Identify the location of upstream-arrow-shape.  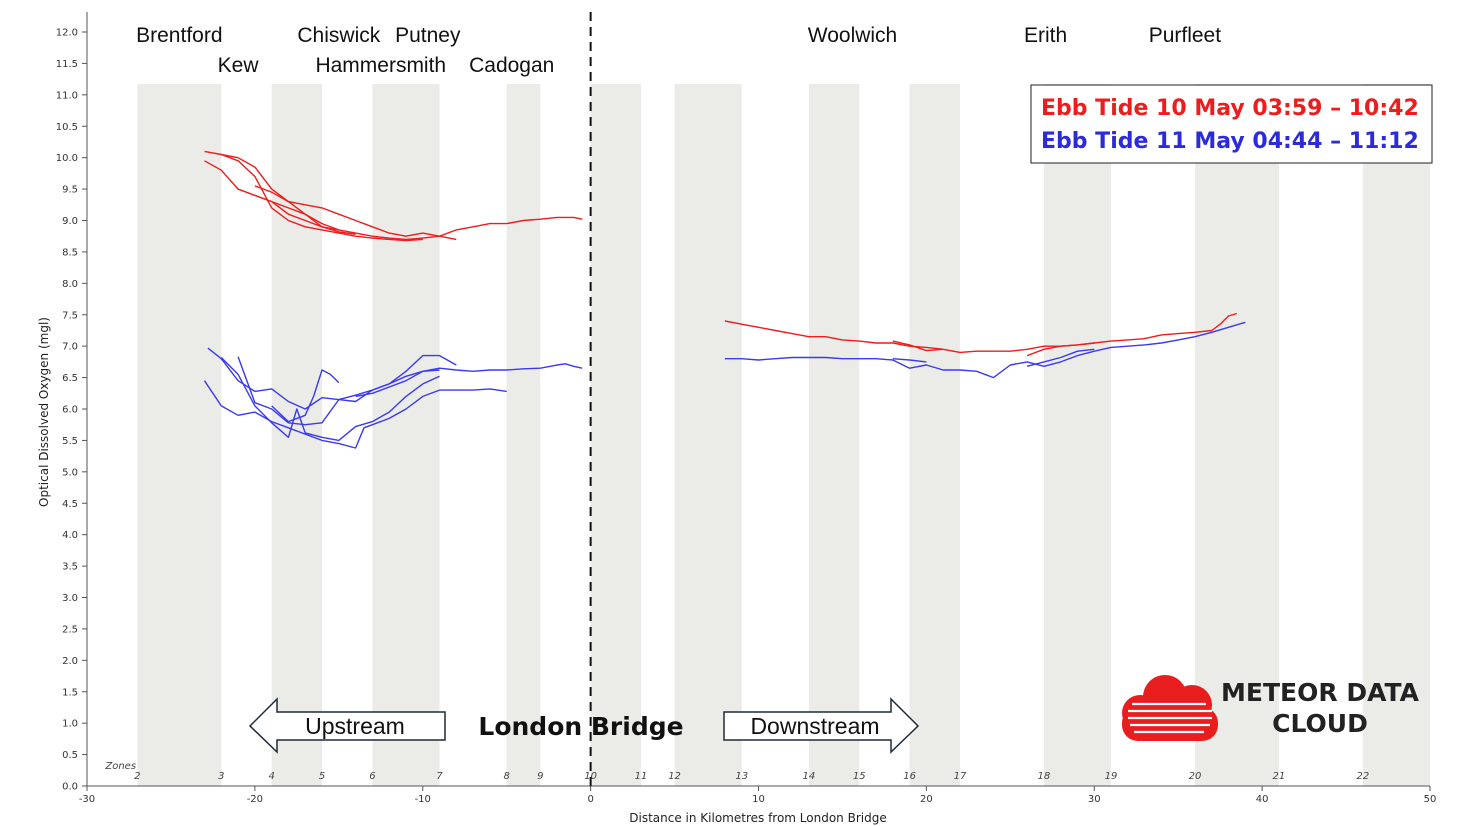
(347, 725).